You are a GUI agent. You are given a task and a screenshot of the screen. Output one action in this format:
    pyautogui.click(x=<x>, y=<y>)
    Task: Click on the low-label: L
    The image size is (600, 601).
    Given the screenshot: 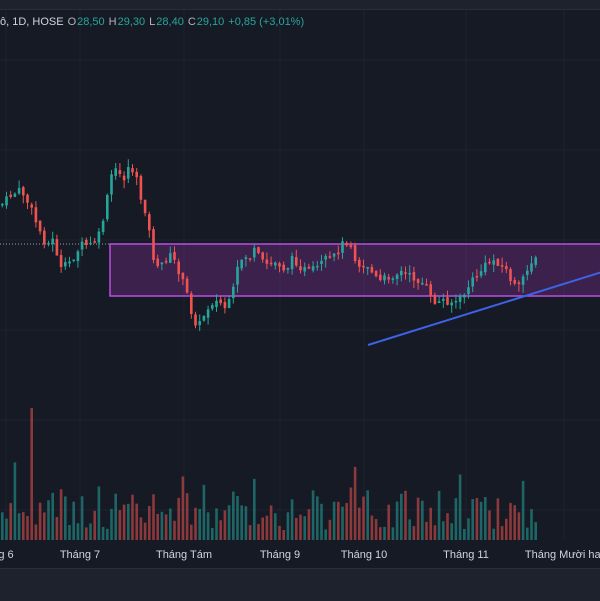 What is the action you would take?
    pyautogui.click(x=152, y=22)
    